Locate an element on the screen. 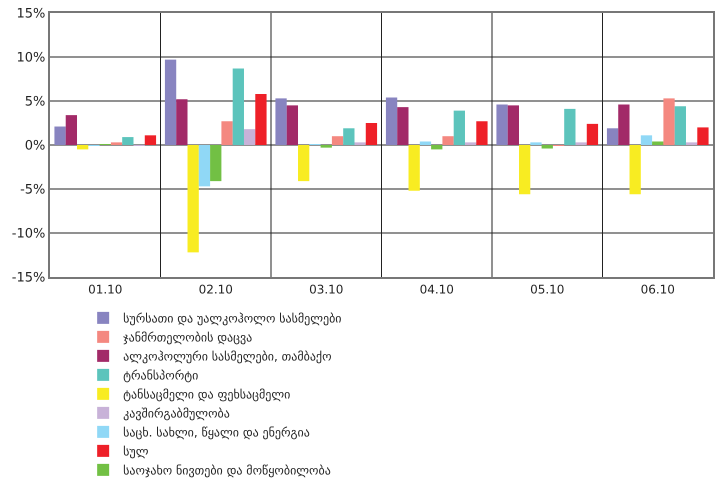 This screenshot has height=490, width=721. legend-label: ტრანსპორტი is located at coordinates (160, 375).